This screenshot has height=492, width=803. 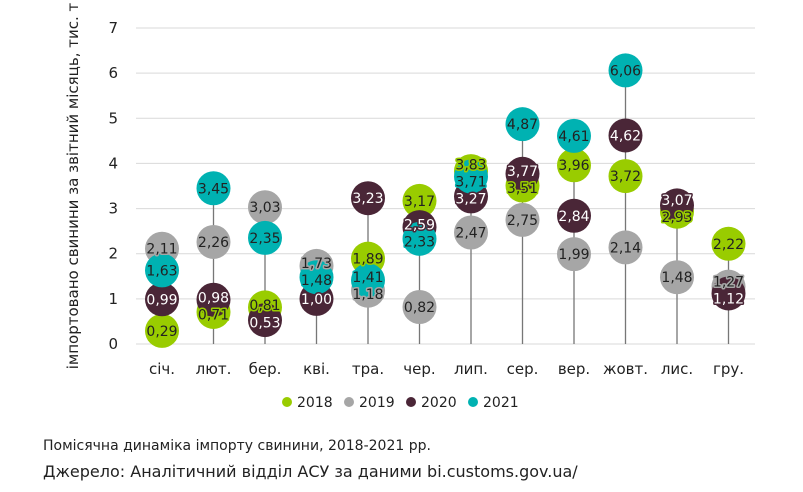 What do you see at coordinates (349, 402) in the screenshot?
I see `legend-marker-2019` at bounding box center [349, 402].